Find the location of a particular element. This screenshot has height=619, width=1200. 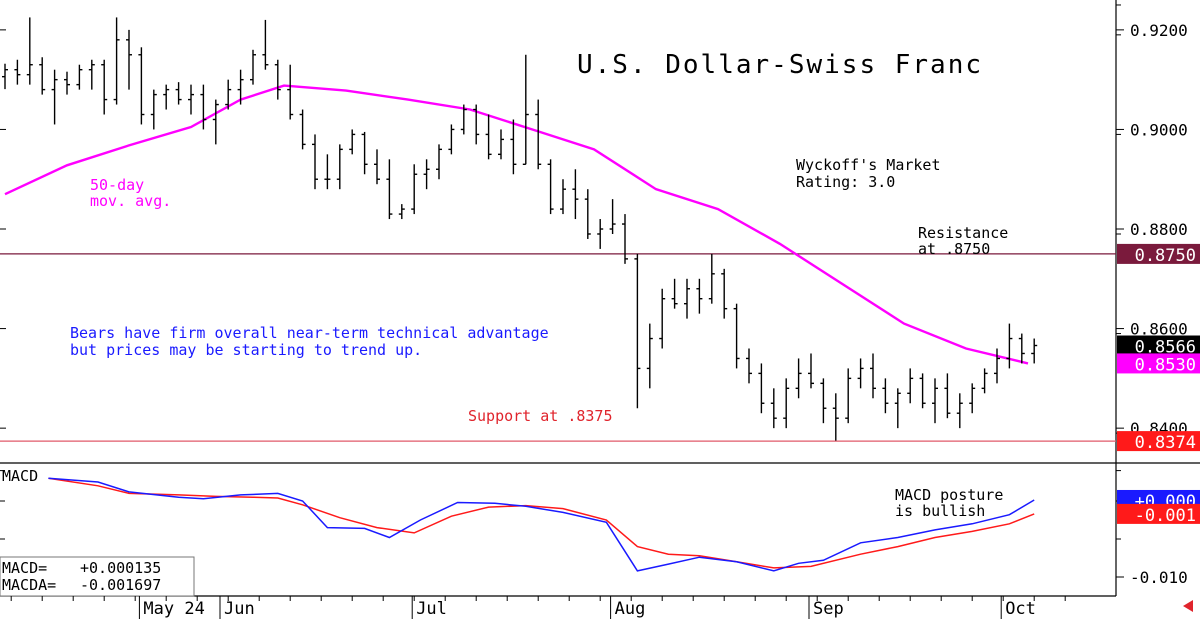

y-tick-label-0: 0.9200 is located at coordinates (1159, 30).